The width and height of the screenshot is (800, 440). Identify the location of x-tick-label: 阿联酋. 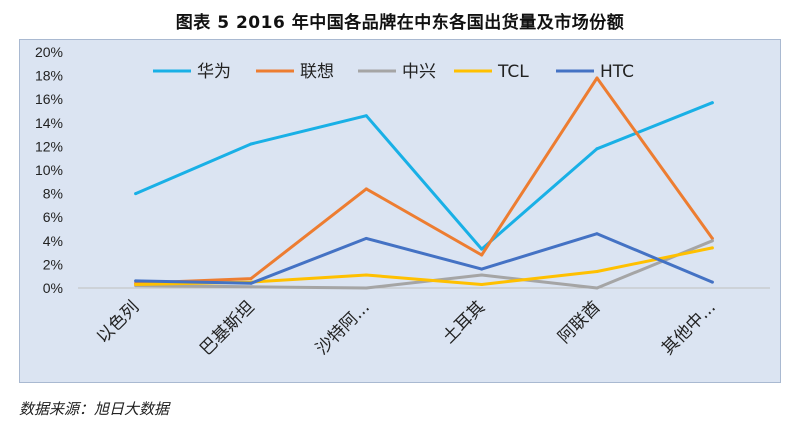
(579, 322).